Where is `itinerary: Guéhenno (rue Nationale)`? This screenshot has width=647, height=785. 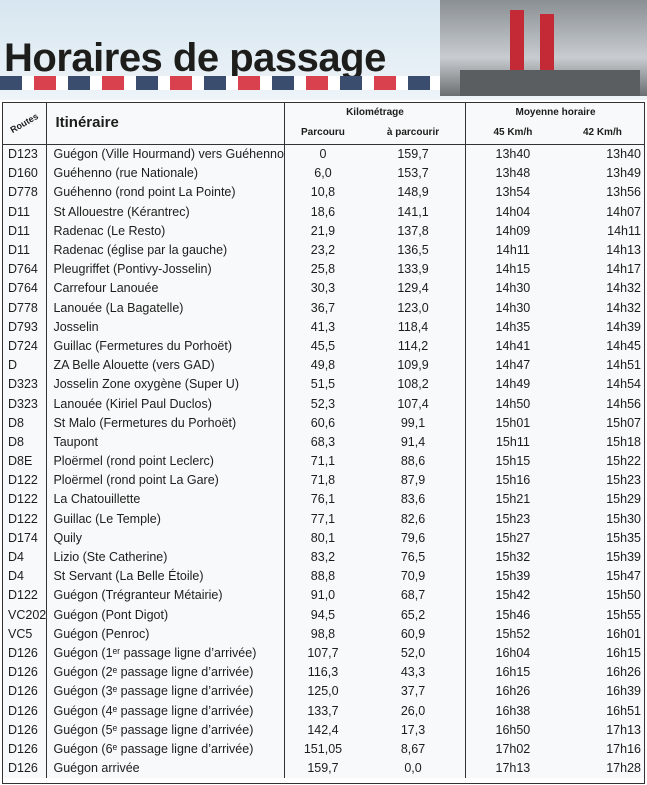
itinerary: Guéhenno (rue Nationale) is located at coordinates (165, 173).